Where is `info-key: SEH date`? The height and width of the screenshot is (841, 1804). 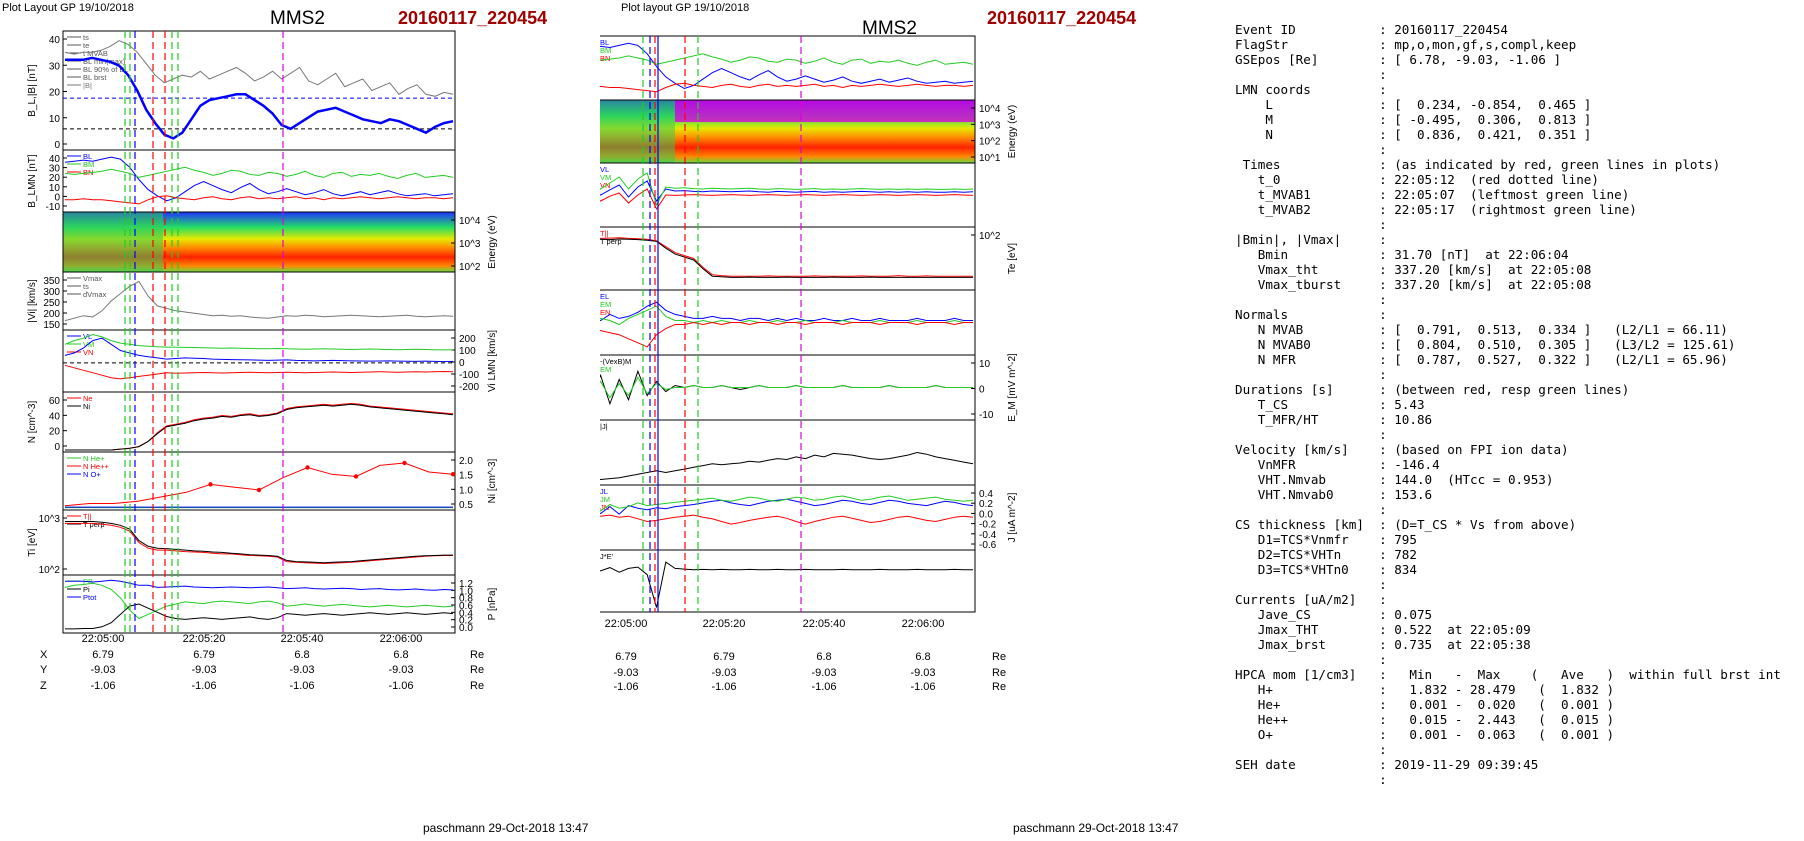
info-key: SEH date is located at coordinates (1307, 764).